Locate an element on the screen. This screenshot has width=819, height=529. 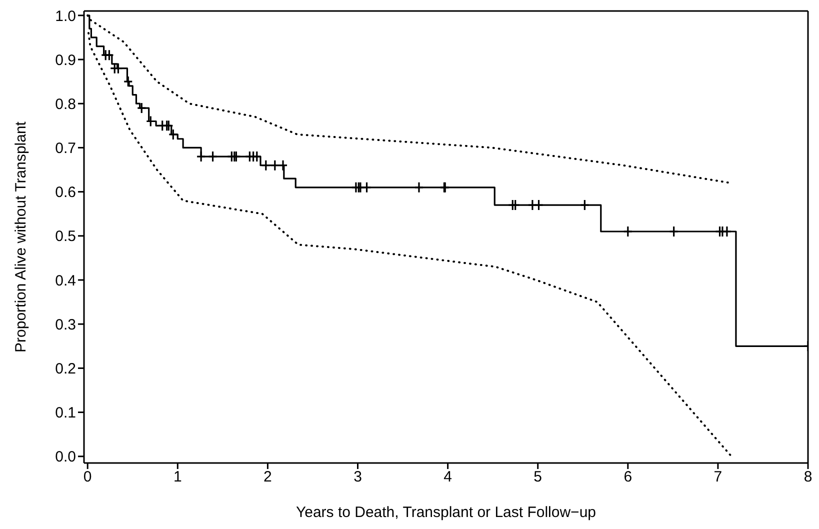
y-tick-label: 0.7 is located at coordinates (65, 149).